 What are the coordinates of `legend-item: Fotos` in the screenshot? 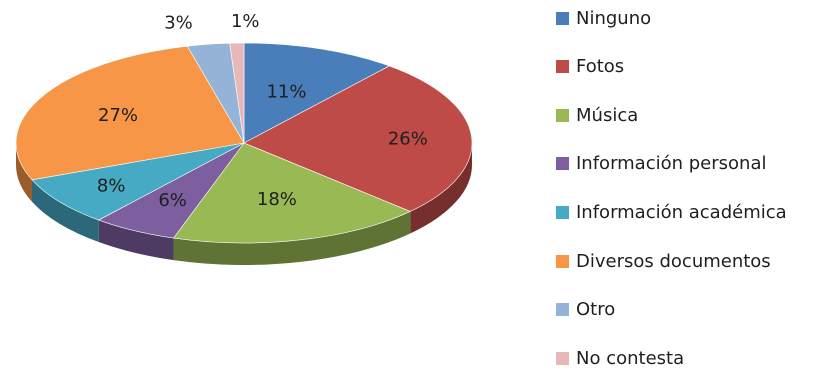 It's located at (590, 67).